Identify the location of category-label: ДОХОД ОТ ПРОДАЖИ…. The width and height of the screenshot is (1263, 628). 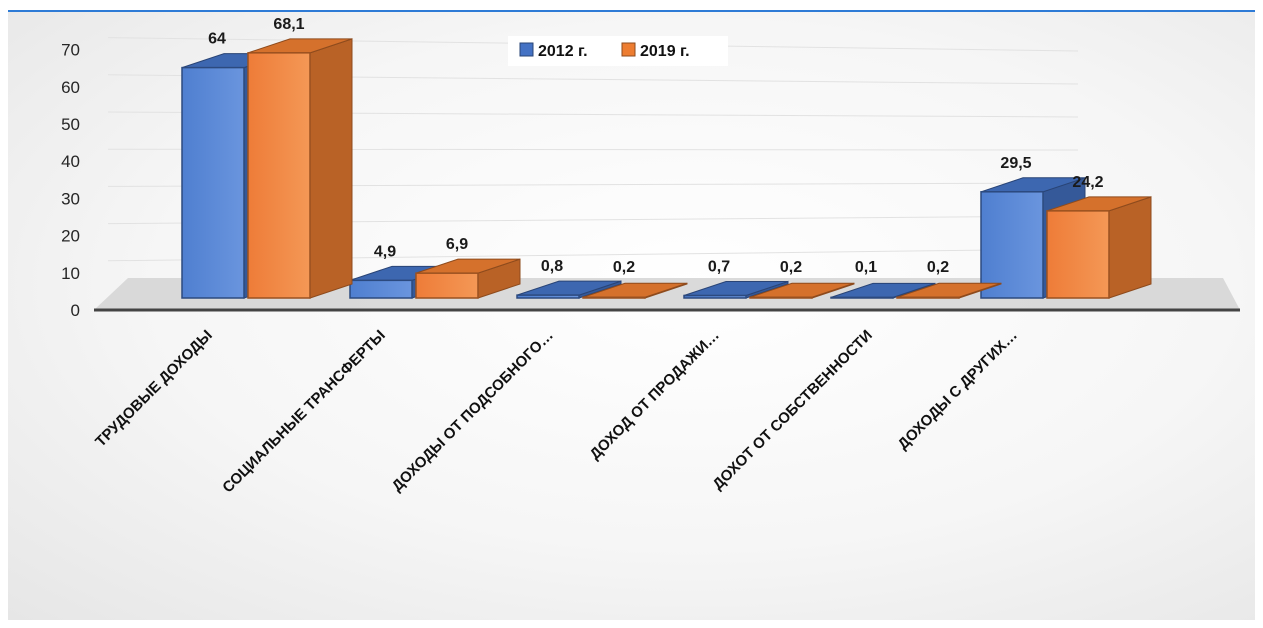
(655, 395).